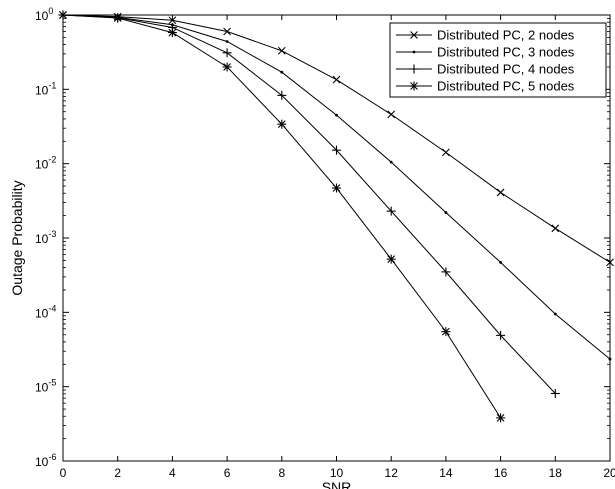  What do you see at coordinates (506, 35) in the screenshot?
I see `legend-label: Distributed PC, 2 nodes` at bounding box center [506, 35].